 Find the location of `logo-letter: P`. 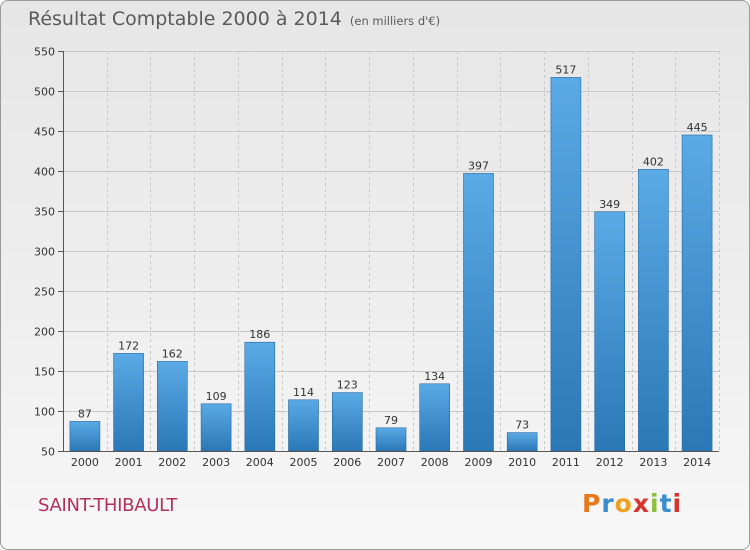

logo-letter: P is located at coordinates (592, 503).